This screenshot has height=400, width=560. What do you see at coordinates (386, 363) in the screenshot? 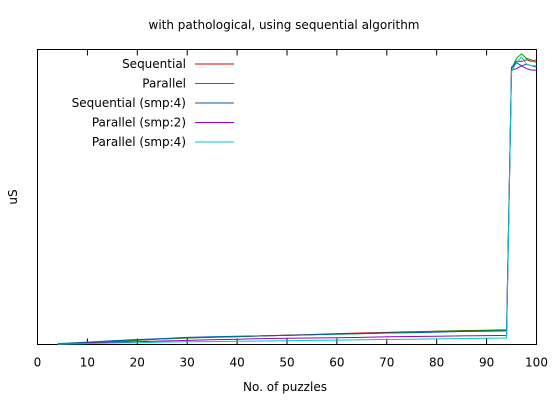
I see `x-tick-label: 70` at bounding box center [386, 363].